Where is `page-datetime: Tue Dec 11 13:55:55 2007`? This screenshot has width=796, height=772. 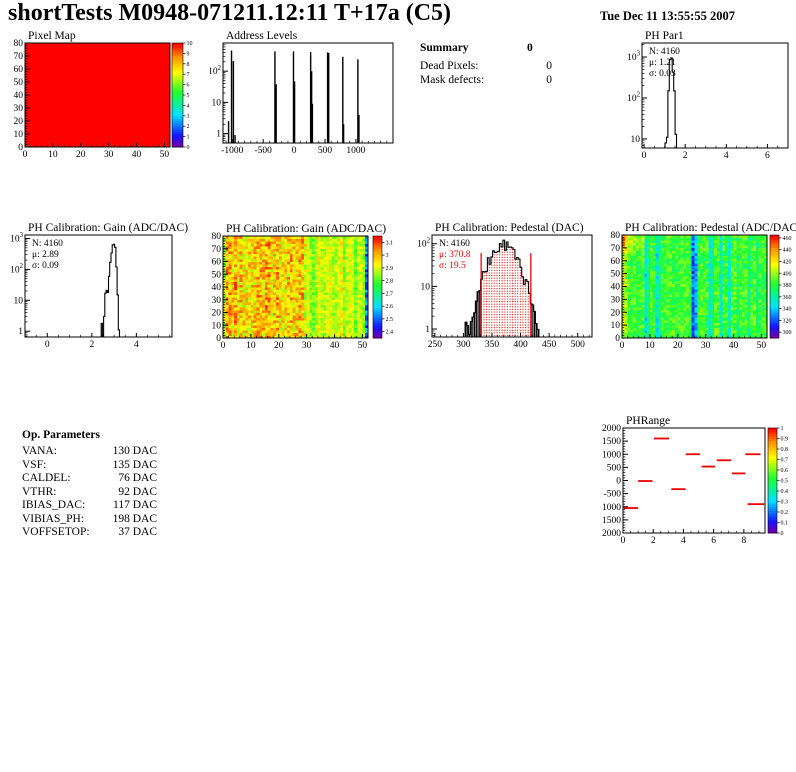
page-datetime: Tue Dec 11 13:55:55 2007 is located at coordinates (667, 16).